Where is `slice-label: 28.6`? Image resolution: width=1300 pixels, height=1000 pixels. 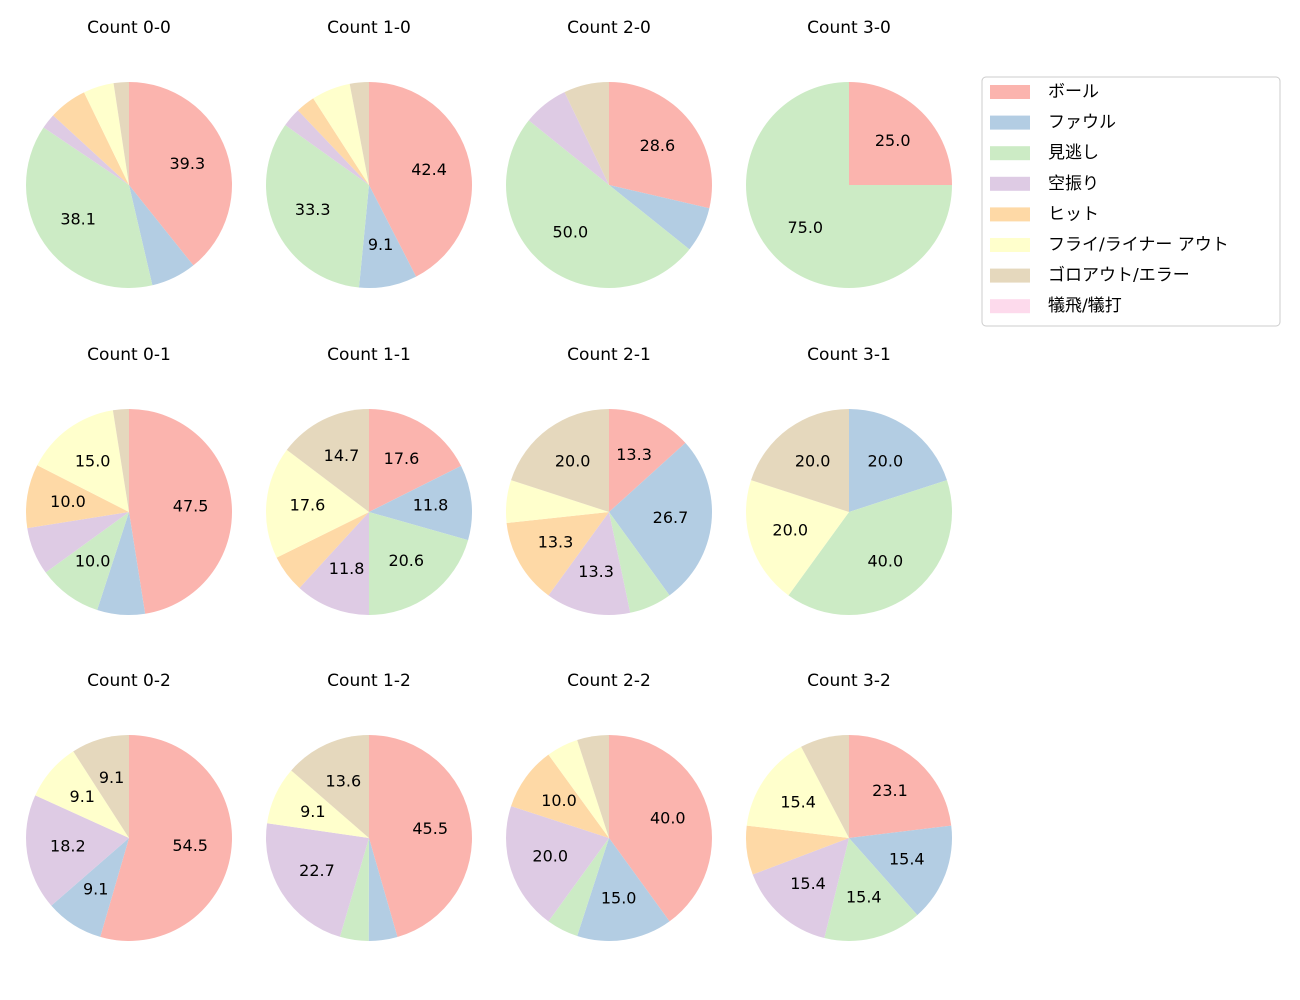
slice-label: 28.6 is located at coordinates (658, 145).